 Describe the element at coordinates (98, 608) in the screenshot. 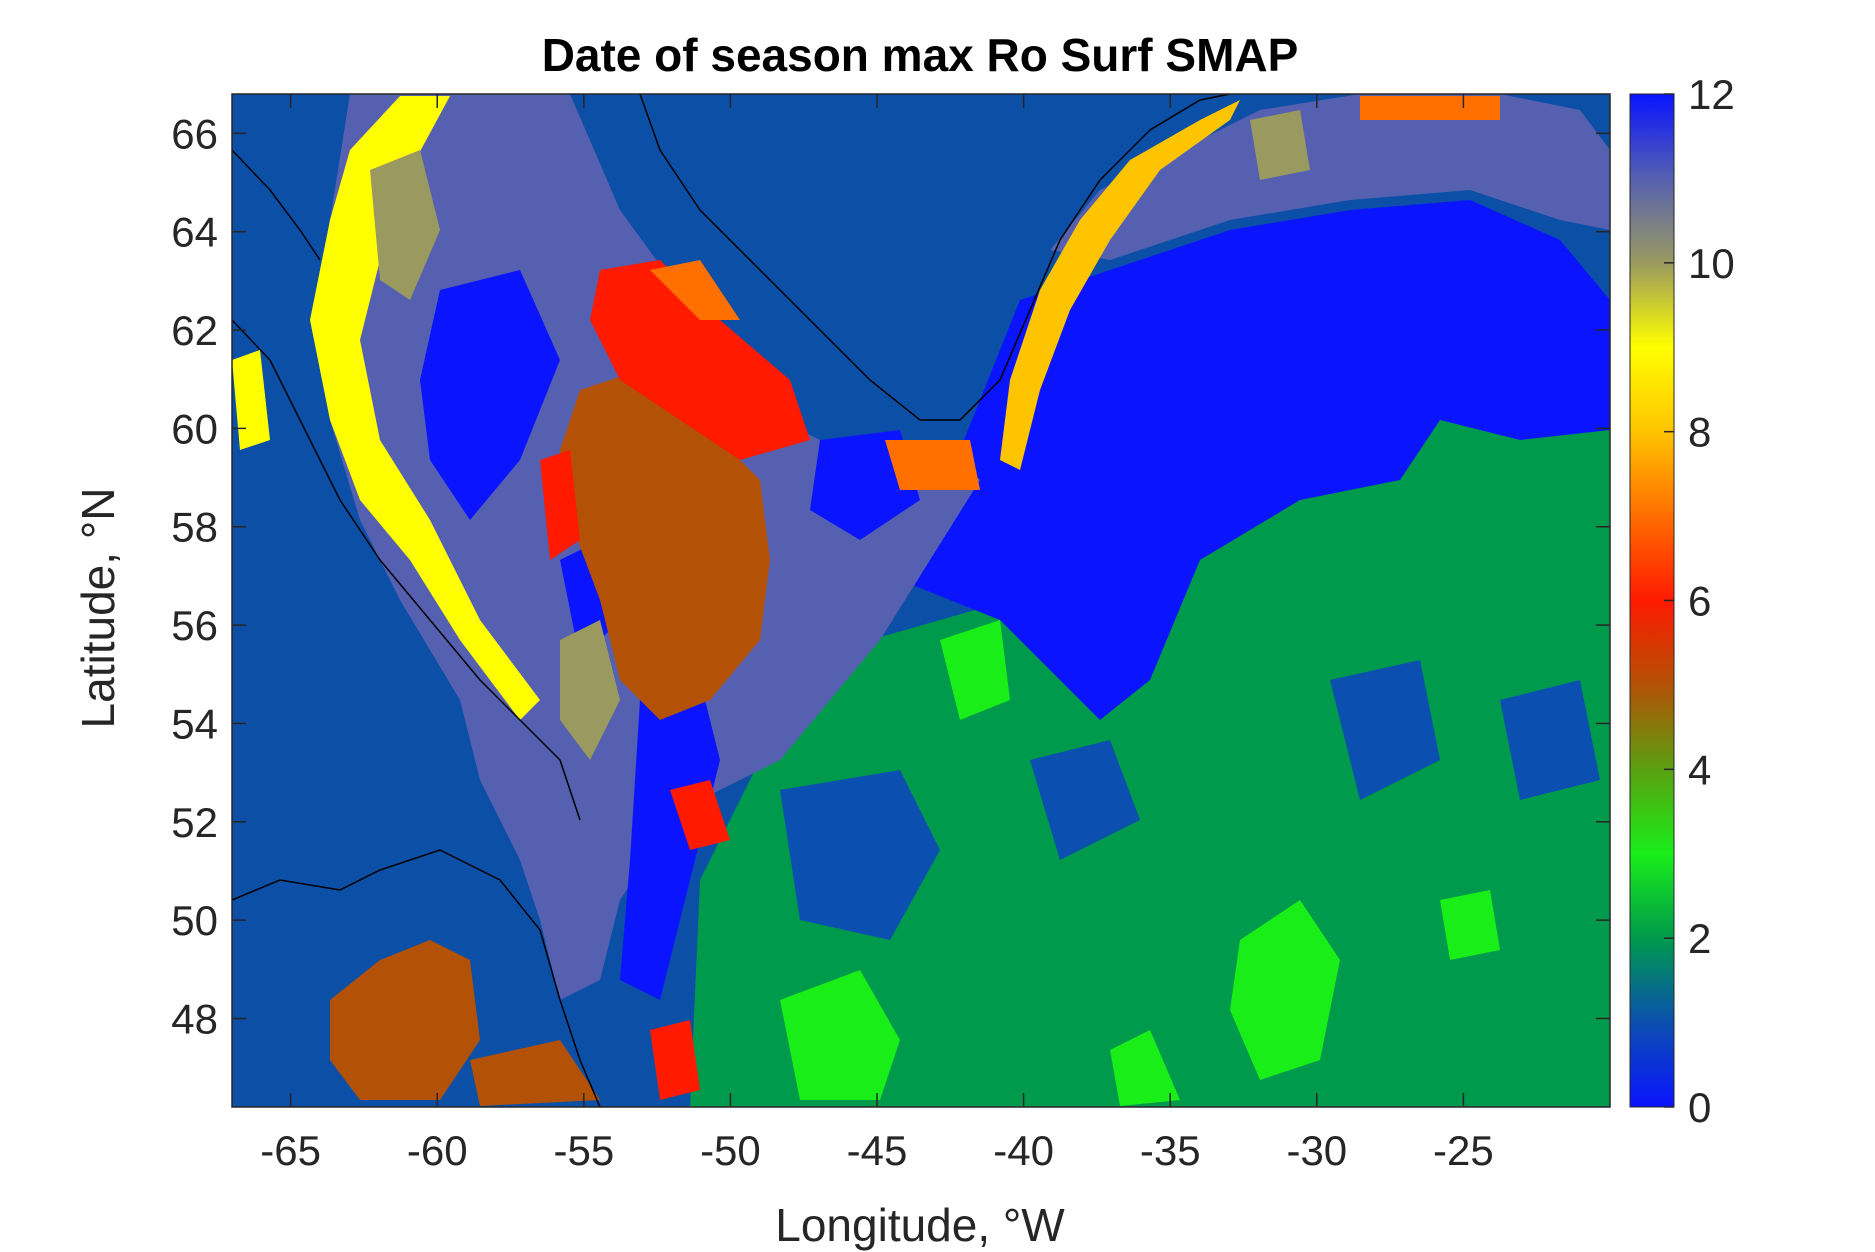

I see `y-axis-label: Latitude, °N` at that location.